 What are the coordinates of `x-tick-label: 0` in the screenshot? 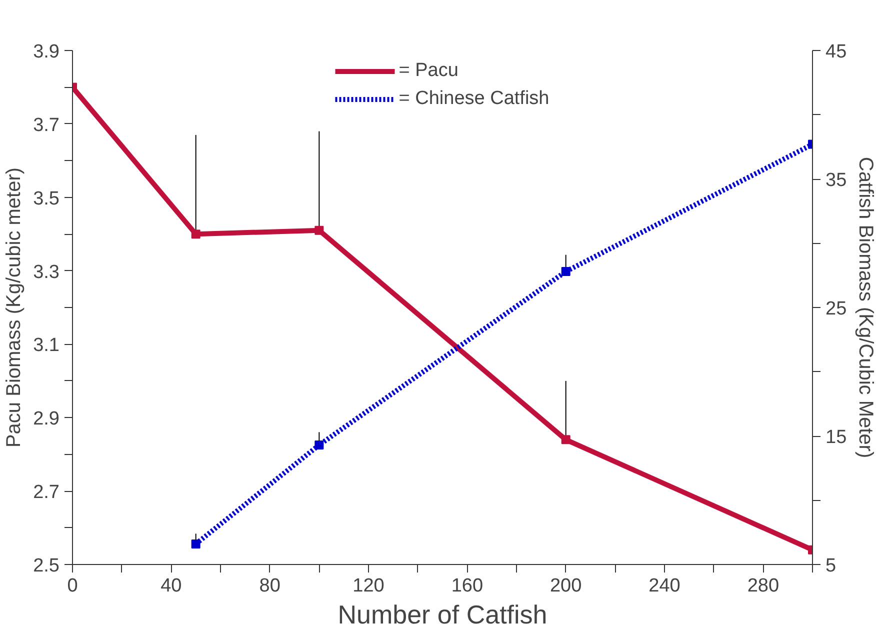 It's located at (72, 586).